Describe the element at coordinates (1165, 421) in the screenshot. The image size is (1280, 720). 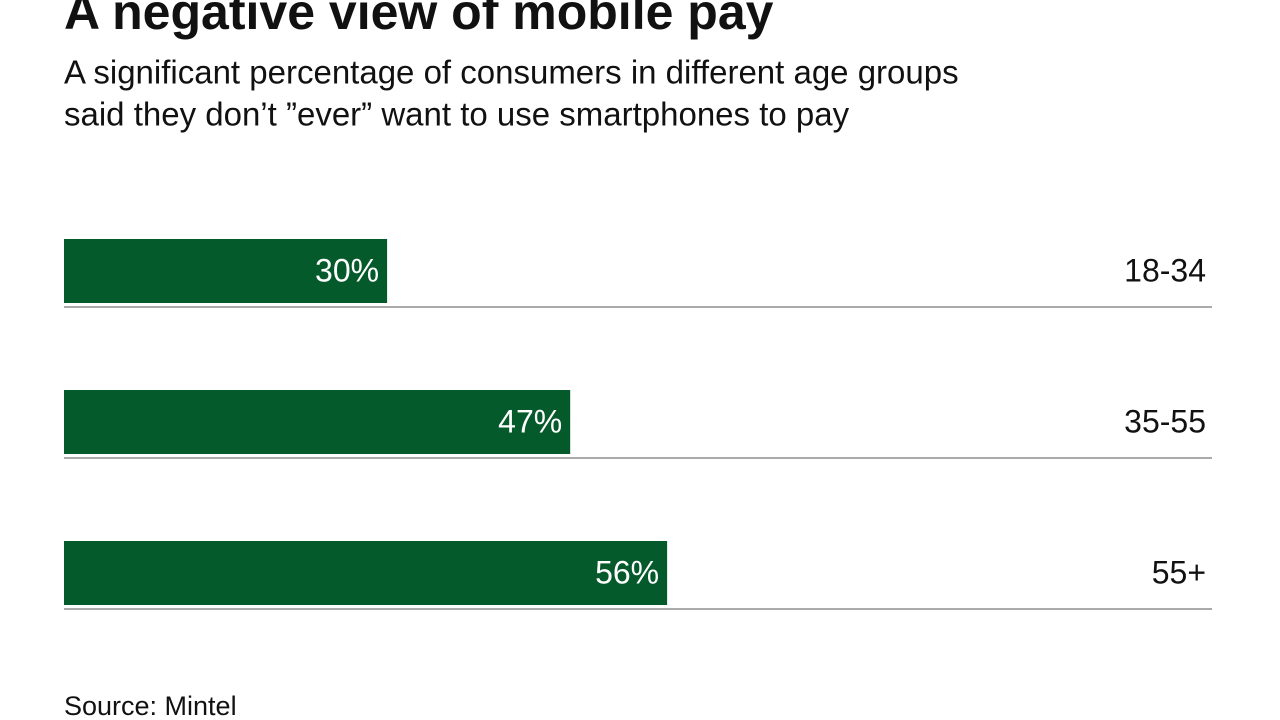
I see `category-label: 35-55` at that location.